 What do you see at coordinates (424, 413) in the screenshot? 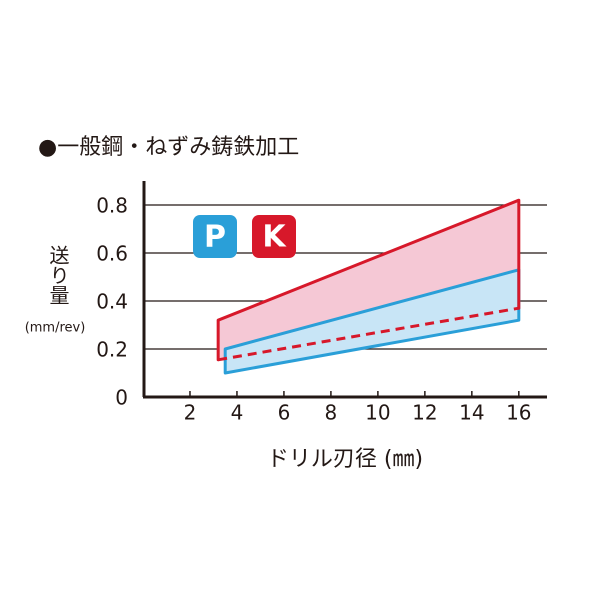
I see `x-tick-label: 12` at bounding box center [424, 413].